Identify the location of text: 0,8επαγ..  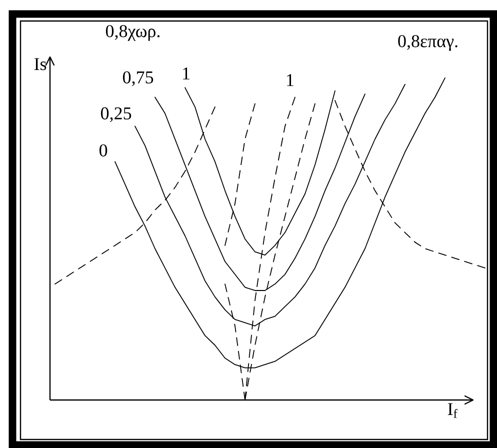
(428, 43).